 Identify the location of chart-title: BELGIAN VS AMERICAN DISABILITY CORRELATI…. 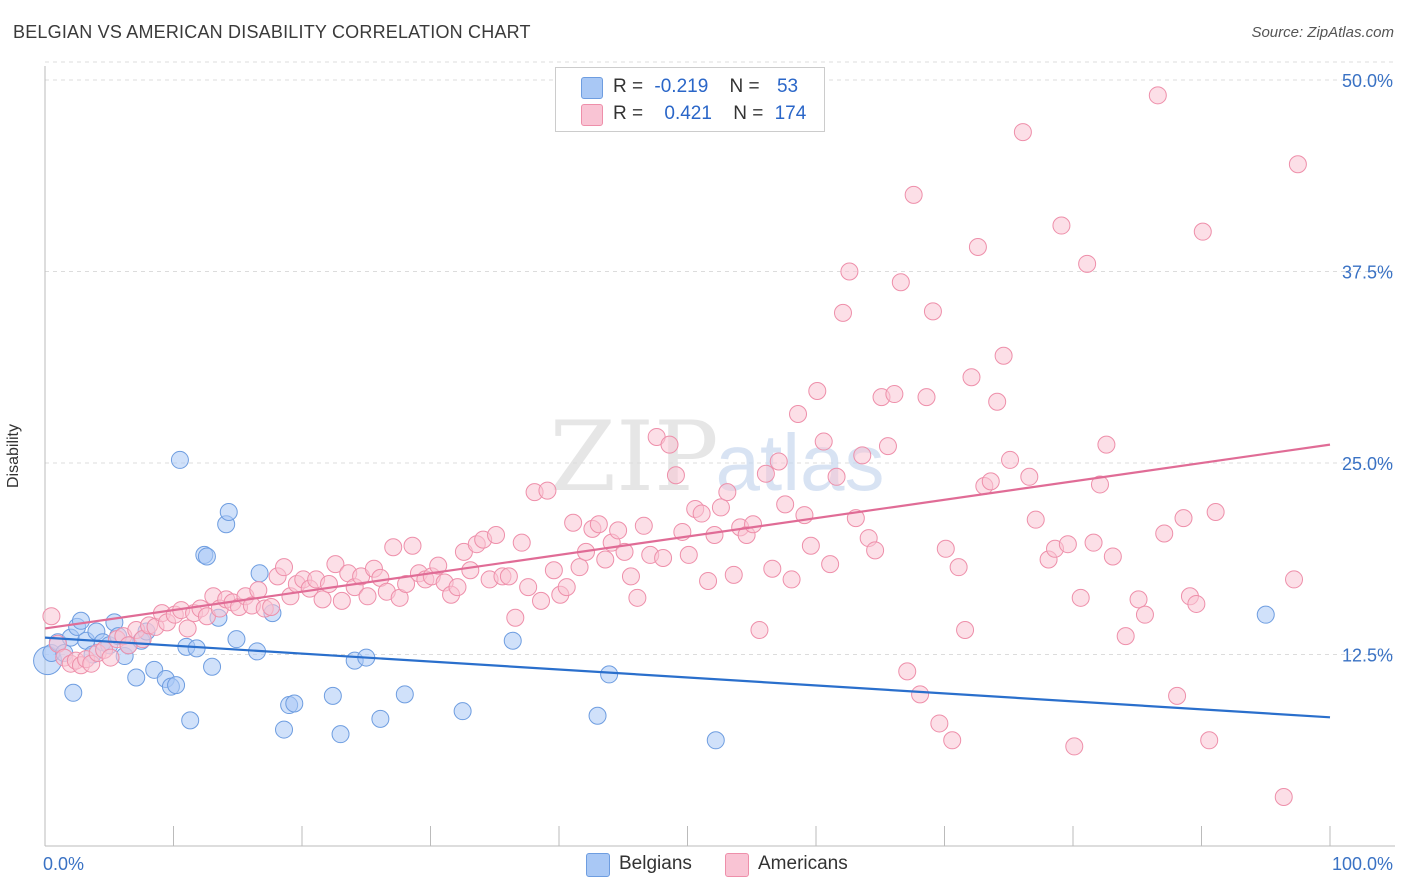
(272, 32).